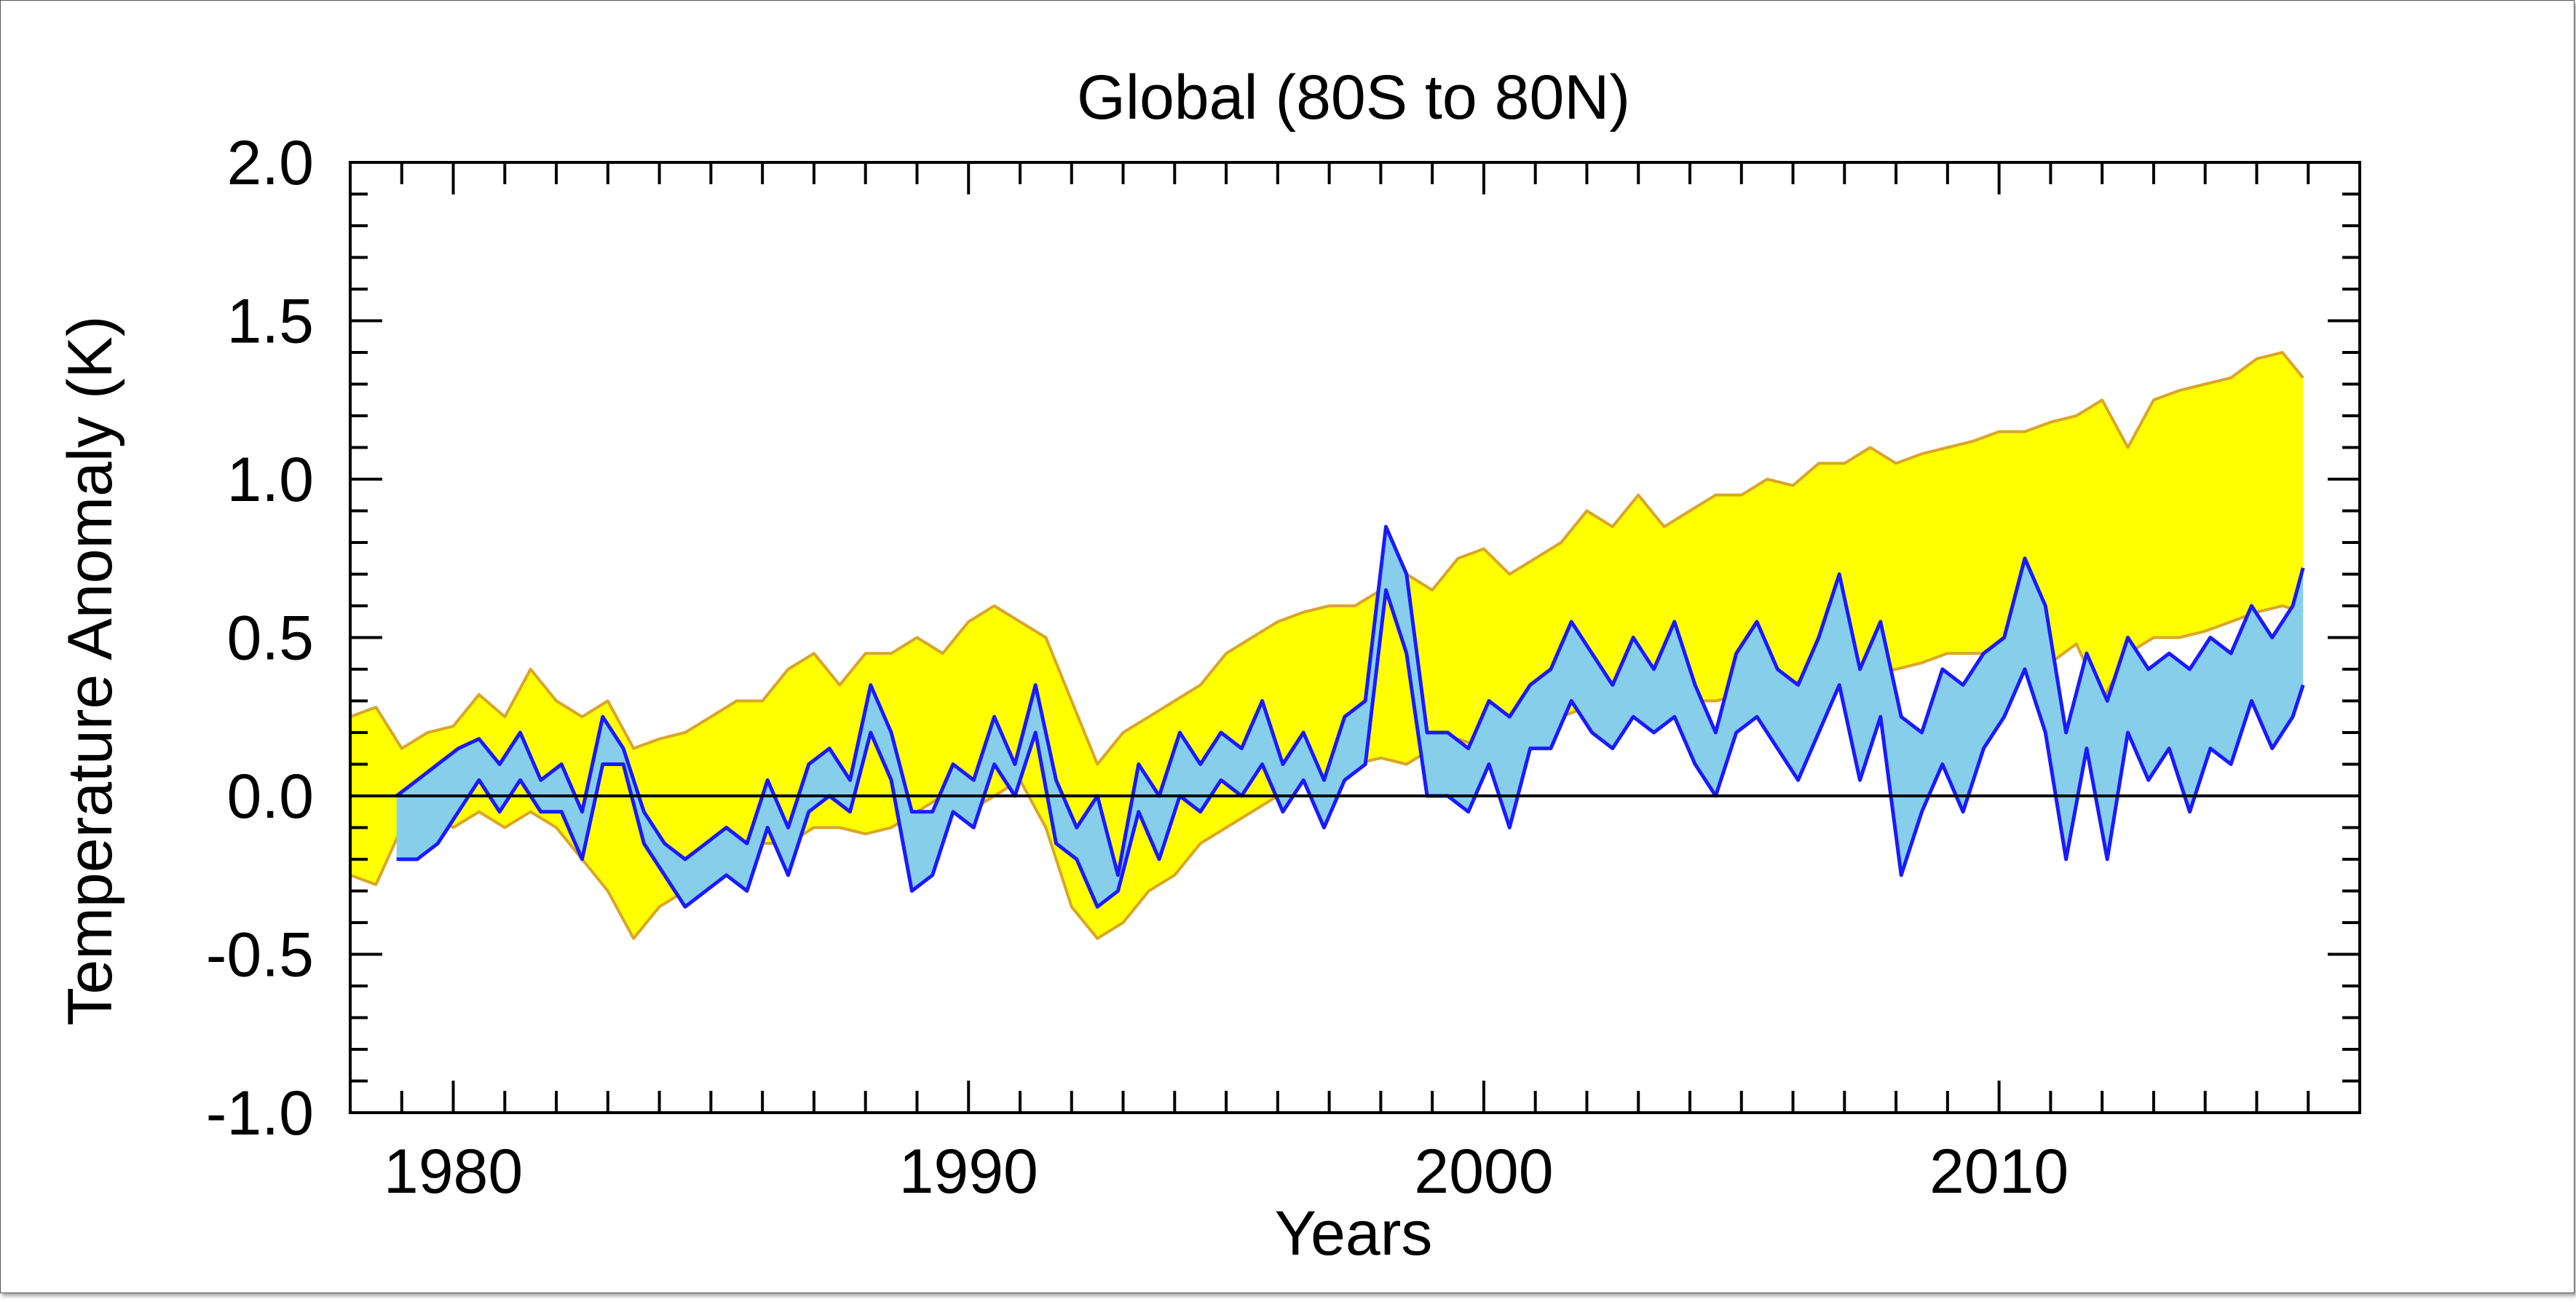  I want to click on y-tick-label: 1.5, so click(270, 322).